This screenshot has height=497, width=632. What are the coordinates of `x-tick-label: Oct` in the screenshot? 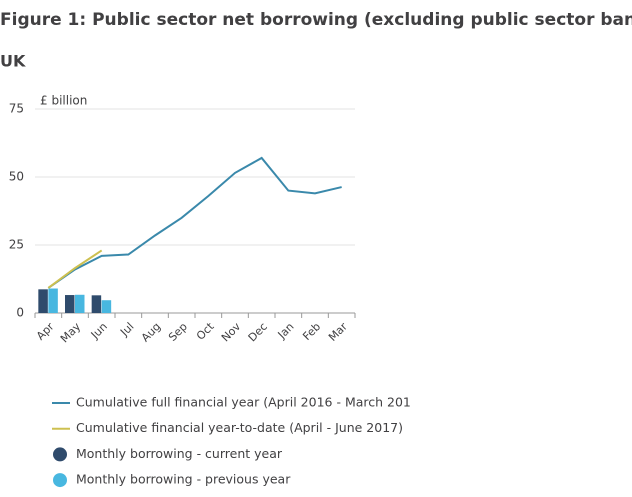 It's located at (205, 331).